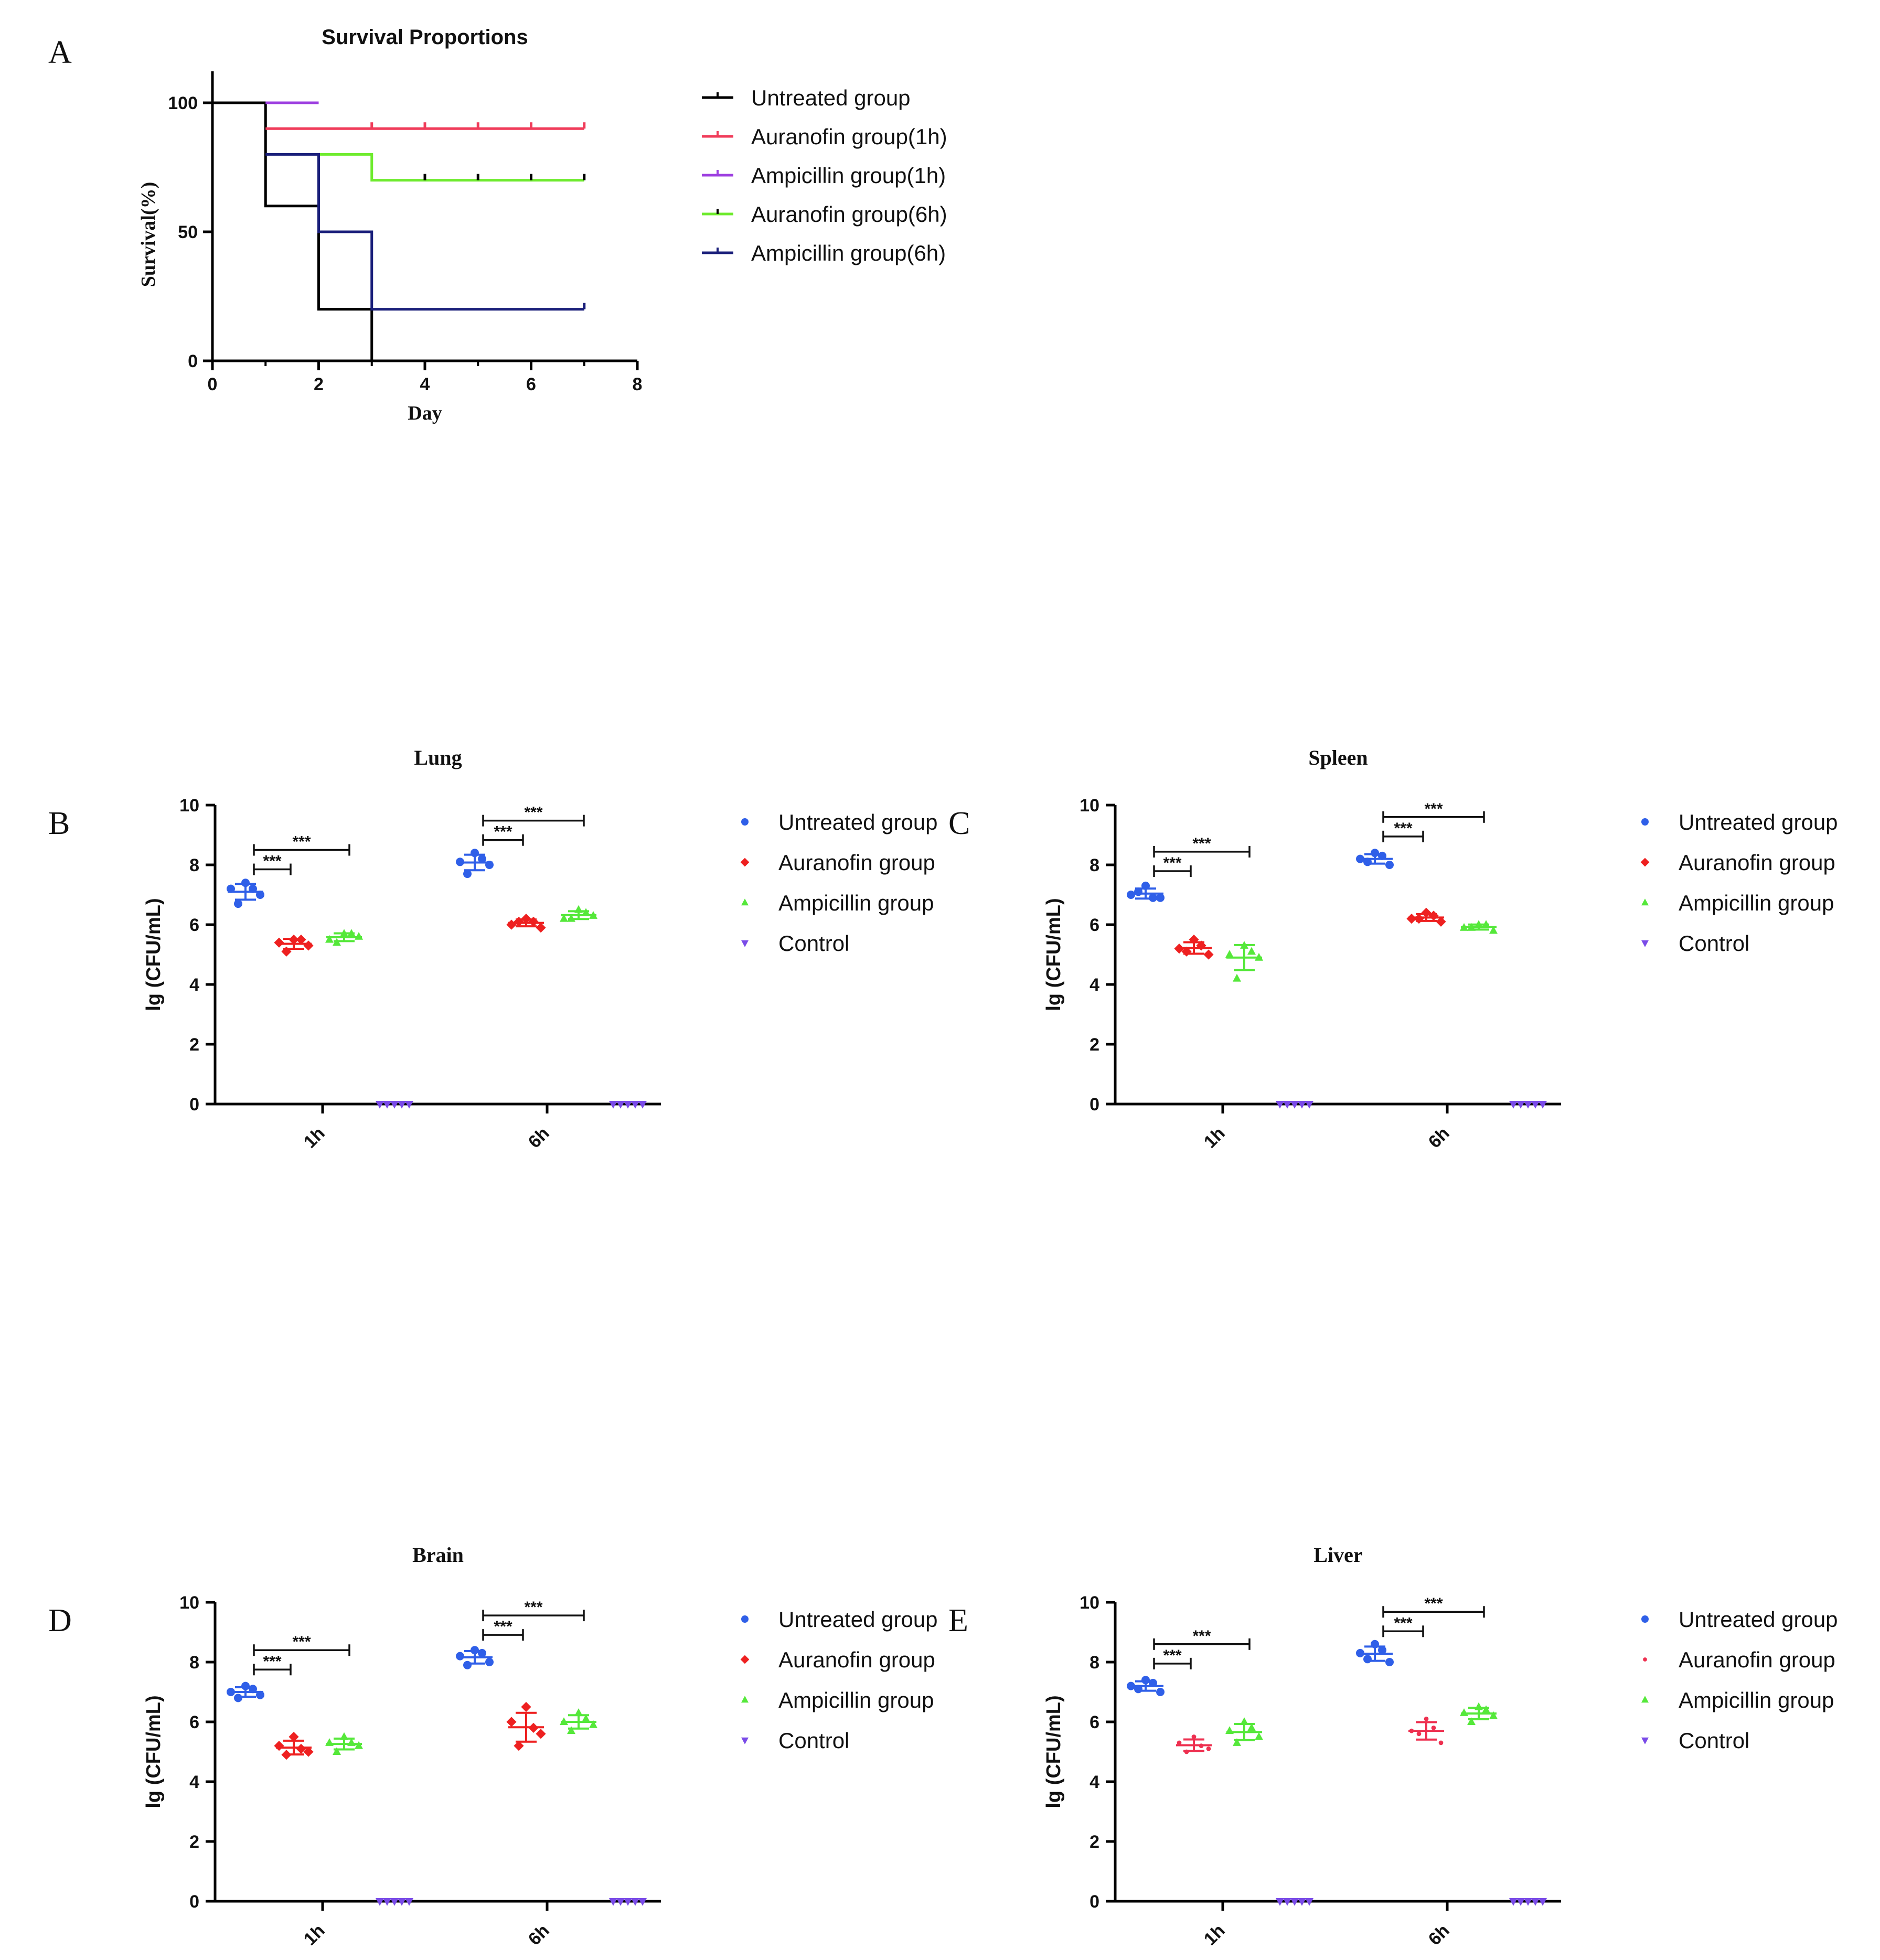 This screenshot has height=1960, width=1880. Describe the element at coordinates (213, 384) in the screenshot. I see `x-tick-label: 0` at that location.